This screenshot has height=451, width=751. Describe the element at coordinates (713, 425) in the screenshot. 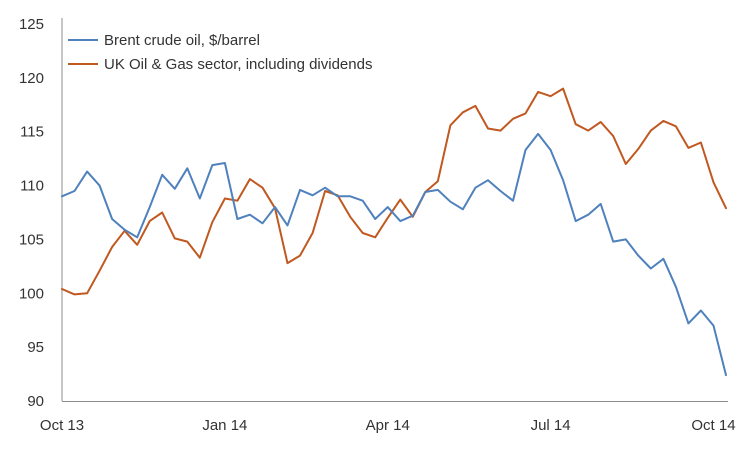

I see `x-tick-label: Oct 14` at that location.